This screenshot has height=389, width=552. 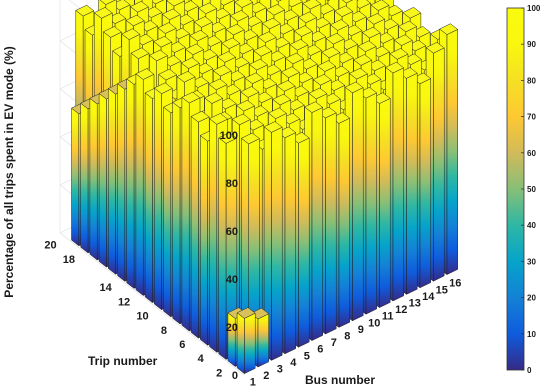 I want to click on x-tick-label: 15, so click(x=442, y=290).